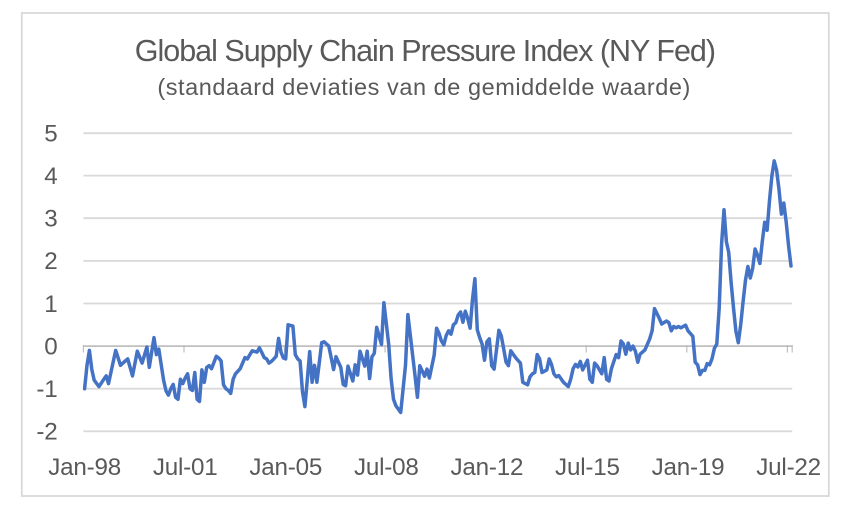  I want to click on svg-text: 2, so click(50, 261).